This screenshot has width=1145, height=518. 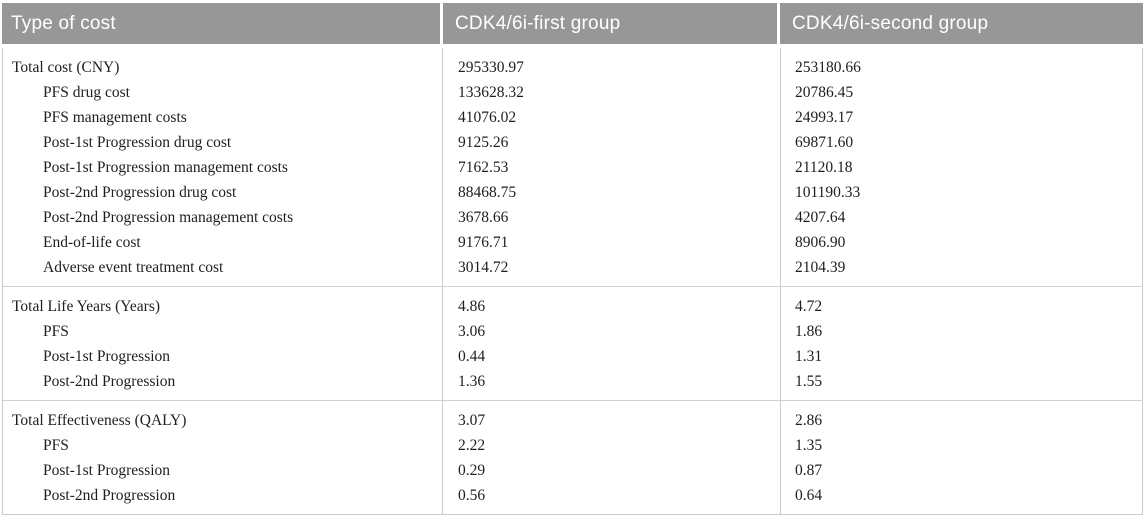 What do you see at coordinates (168, 217) in the screenshot?
I see `row-label: Post-2nd Progression management costs` at bounding box center [168, 217].